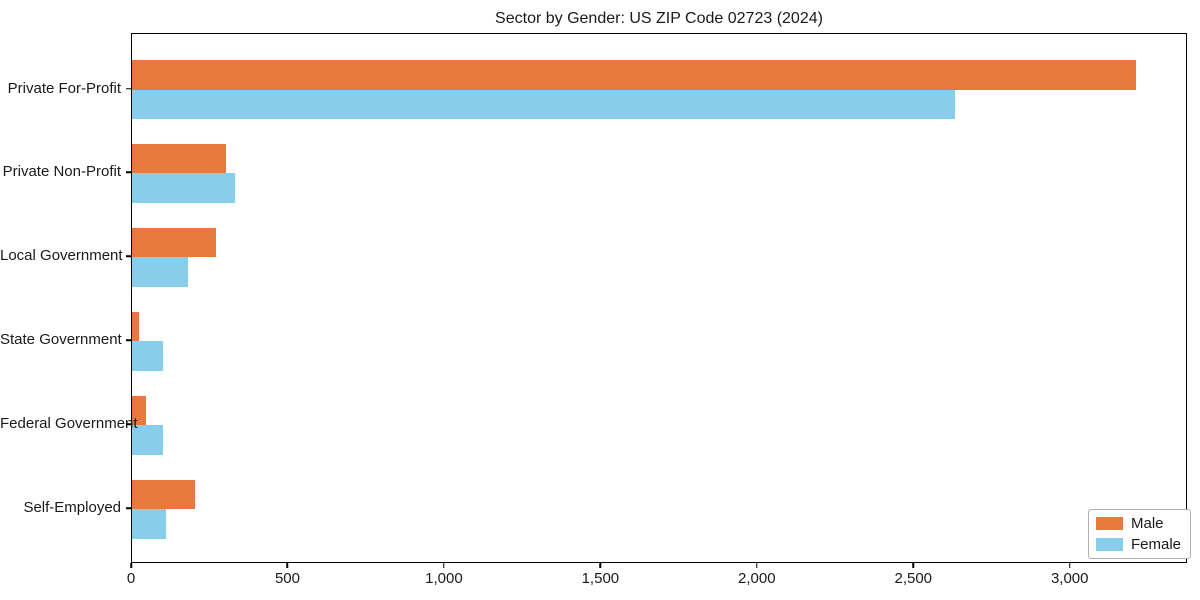  I want to click on x-axis-tick-label: 2,500, so click(913, 578).